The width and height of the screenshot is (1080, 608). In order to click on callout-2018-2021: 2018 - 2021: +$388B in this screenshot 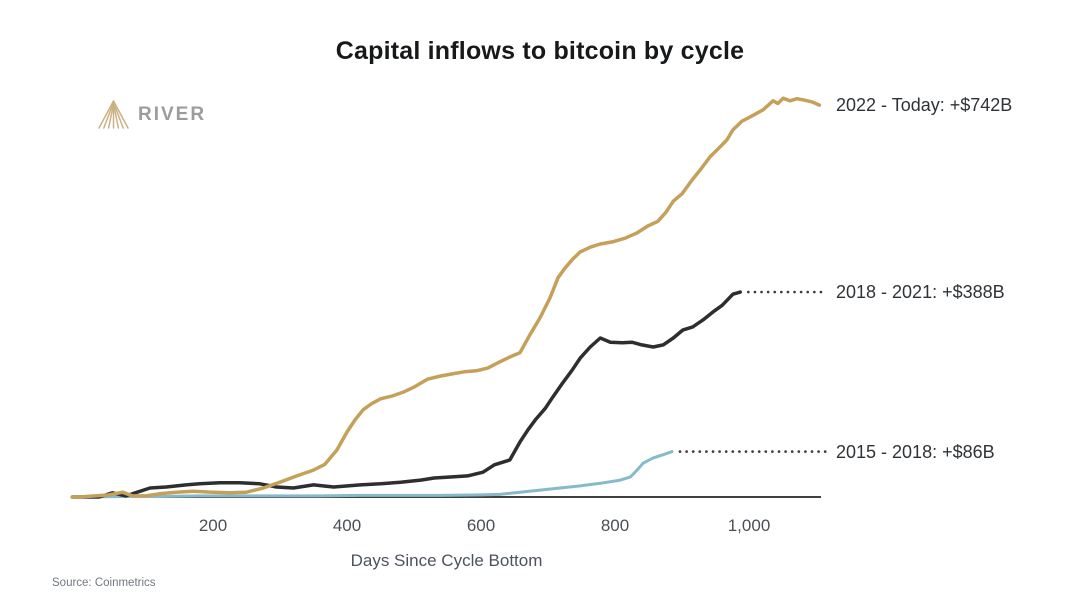, I will do `click(920, 292)`.